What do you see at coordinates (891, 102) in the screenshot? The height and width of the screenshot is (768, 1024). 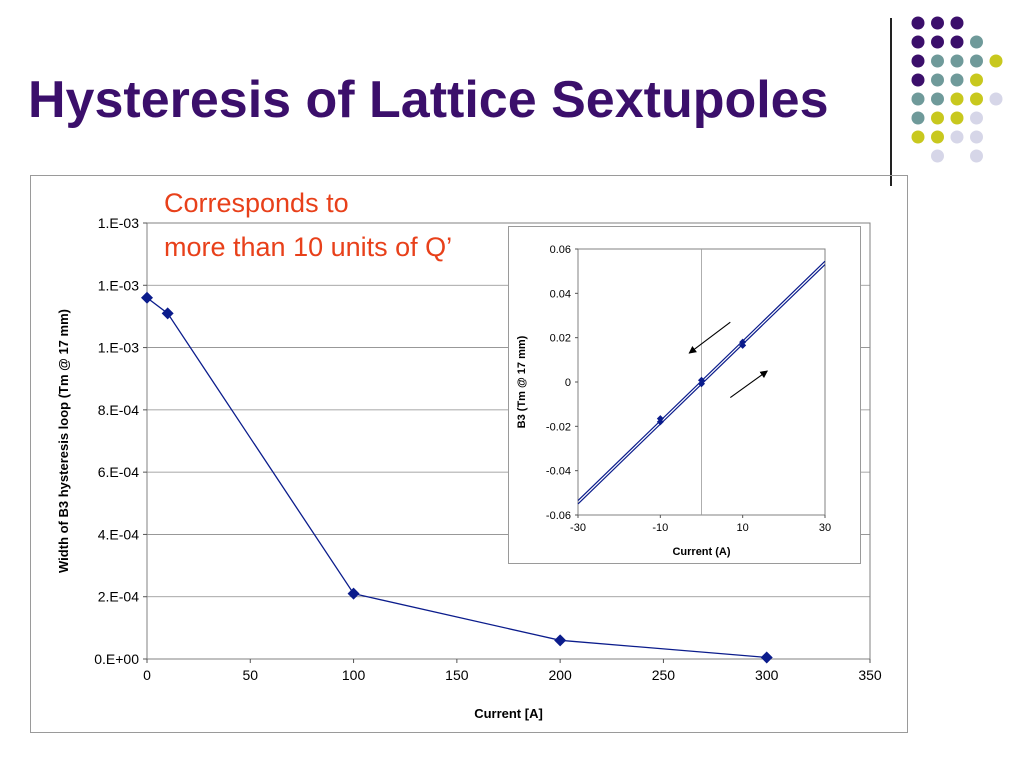 I see `title-divider` at bounding box center [891, 102].